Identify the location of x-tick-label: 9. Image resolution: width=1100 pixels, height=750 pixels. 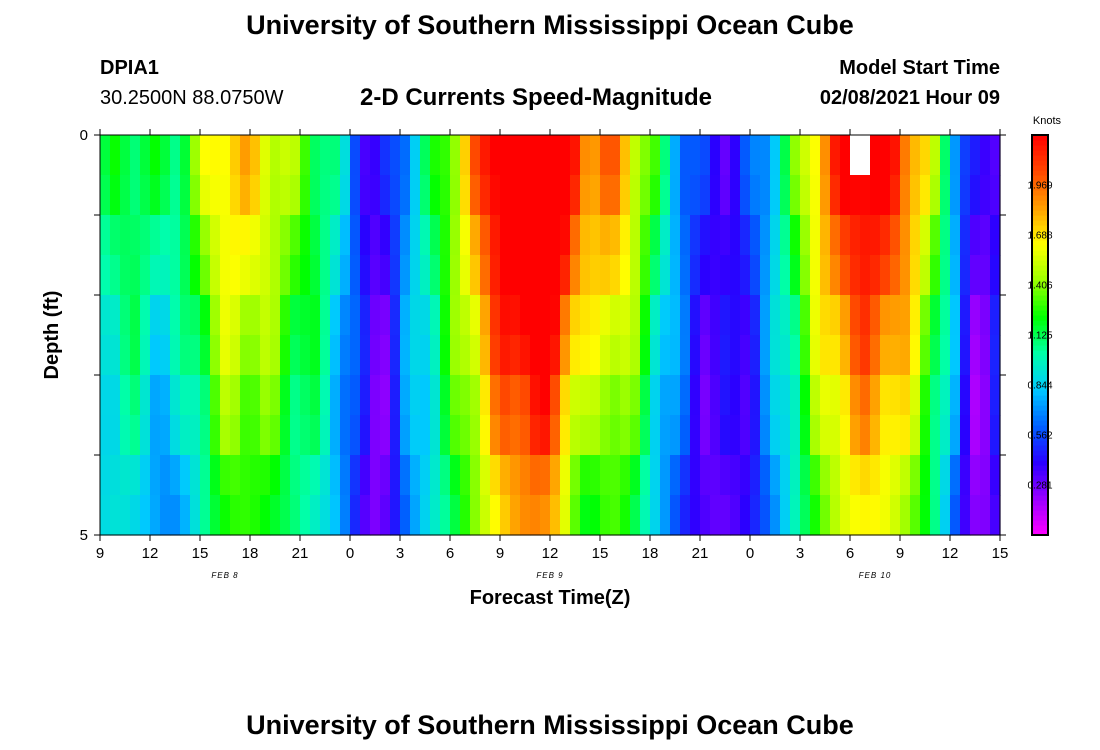
(100, 553).